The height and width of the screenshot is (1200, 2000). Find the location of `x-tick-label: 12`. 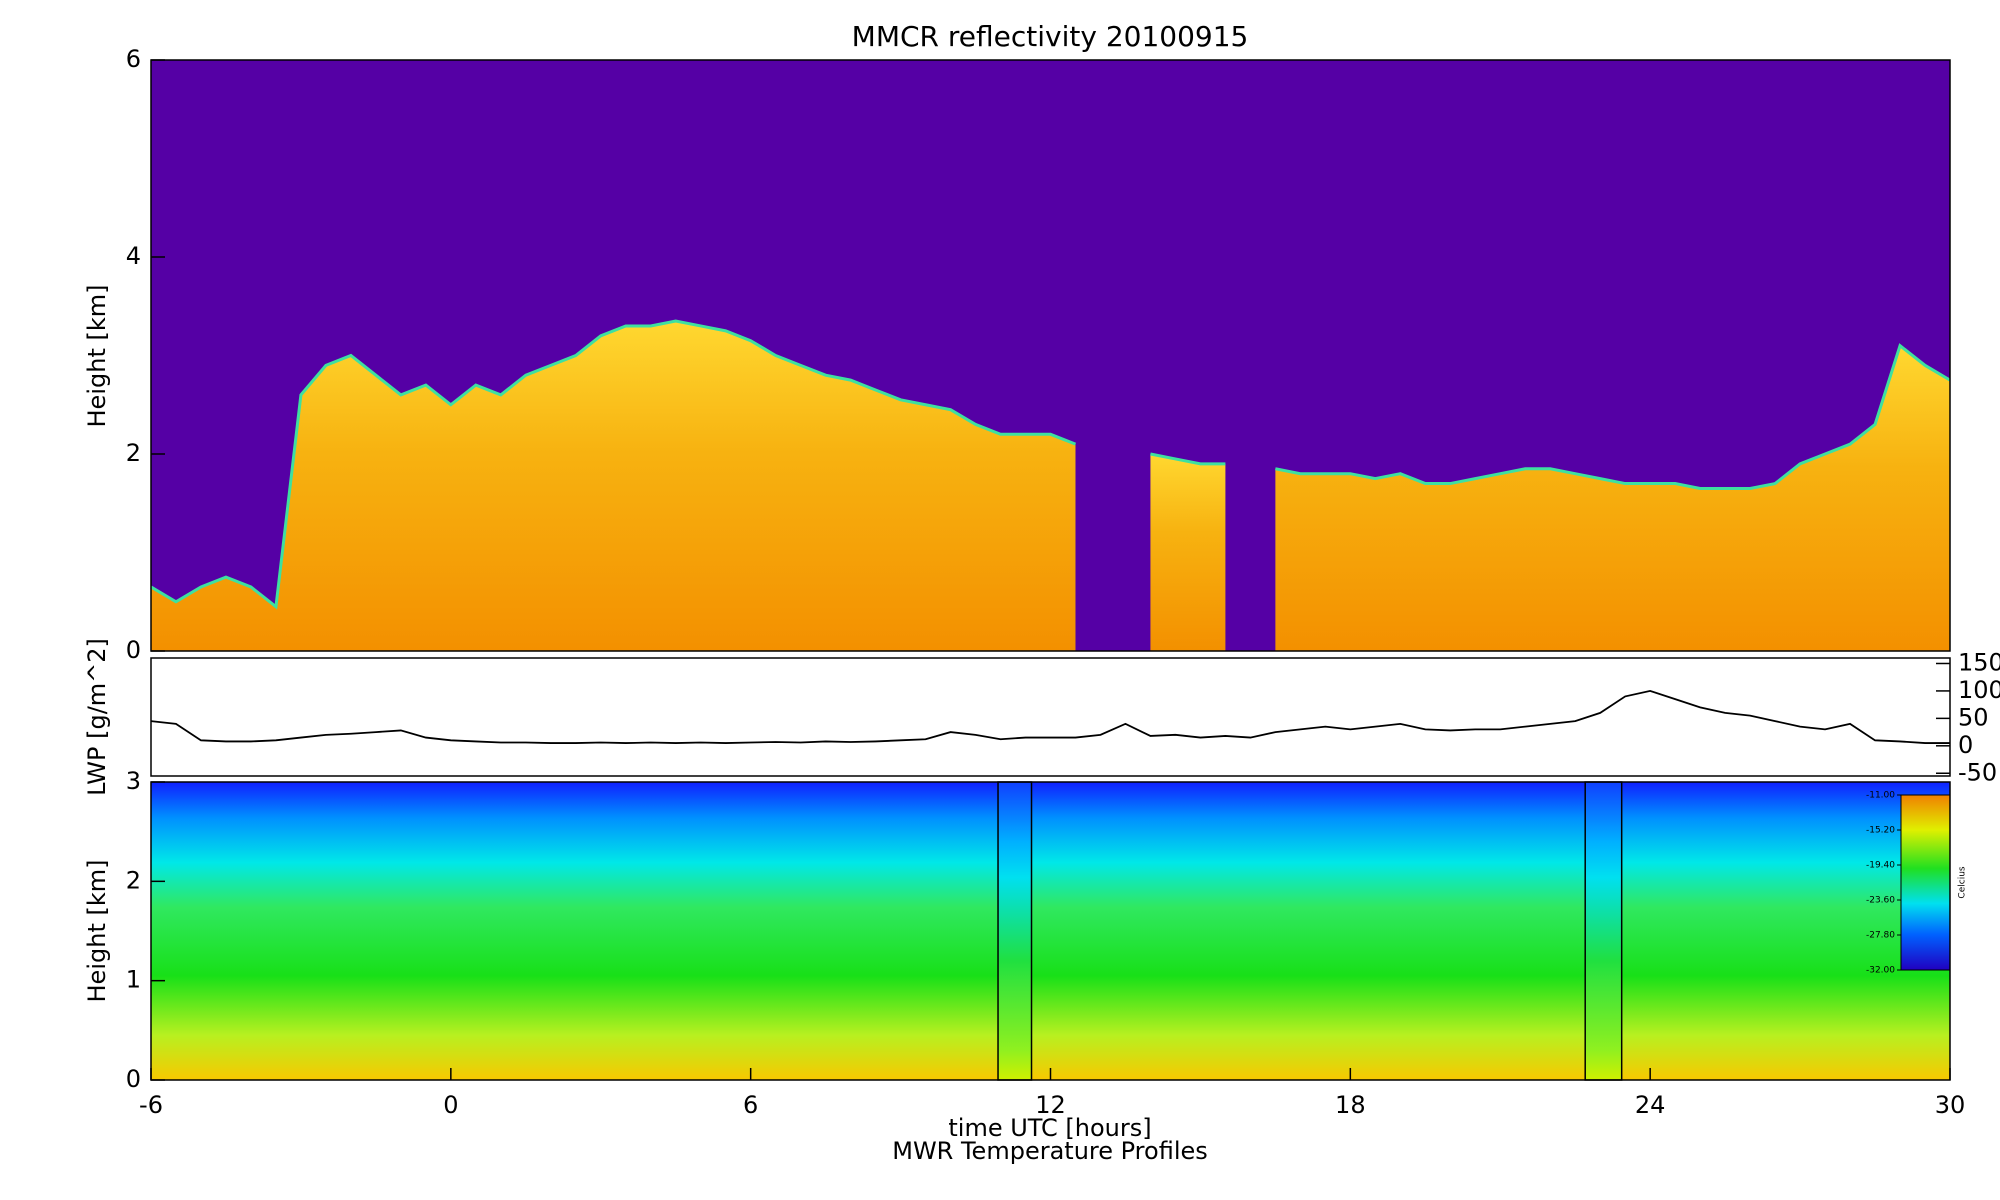

x-tick-label: 12 is located at coordinates (1050, 1105).